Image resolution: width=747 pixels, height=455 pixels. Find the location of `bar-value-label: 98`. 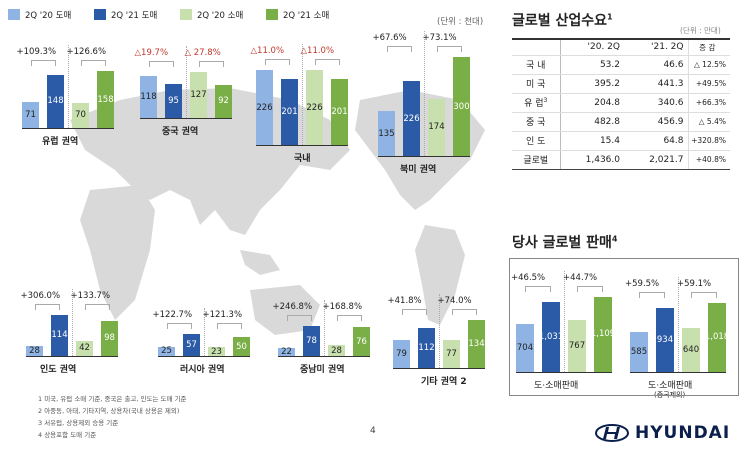

bar-value-label: 98 is located at coordinates (109, 338).